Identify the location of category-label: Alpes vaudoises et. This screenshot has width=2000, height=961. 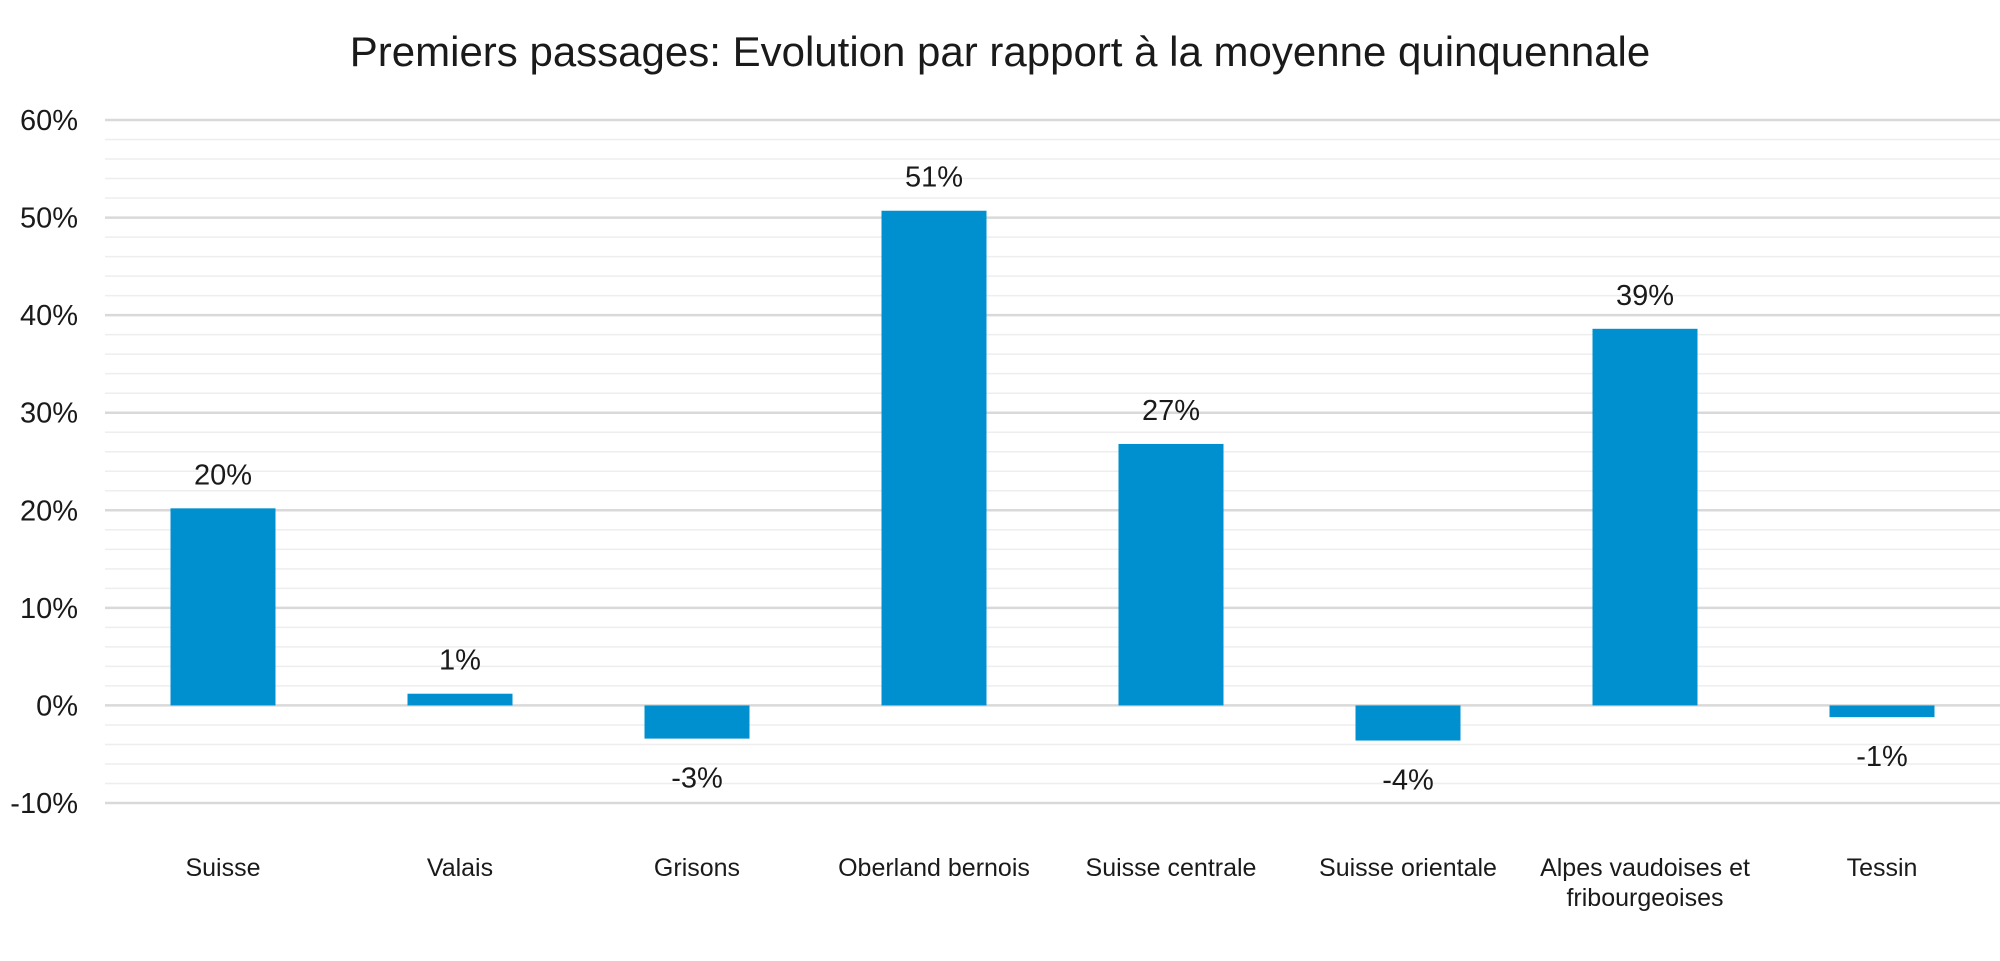
(1645, 868).